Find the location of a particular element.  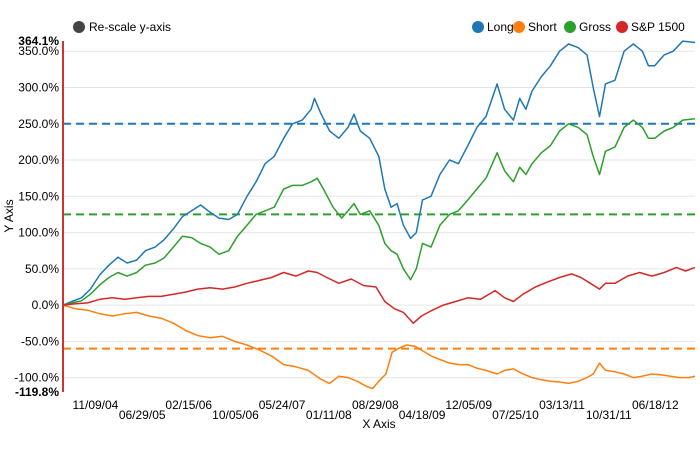

legend-item-short: Short is located at coordinates (535, 27).